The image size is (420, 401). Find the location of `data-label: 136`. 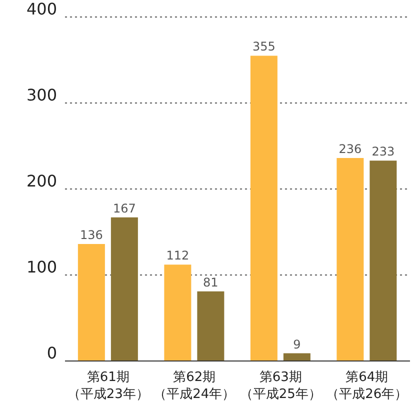

data-label: 136 is located at coordinates (91, 235).